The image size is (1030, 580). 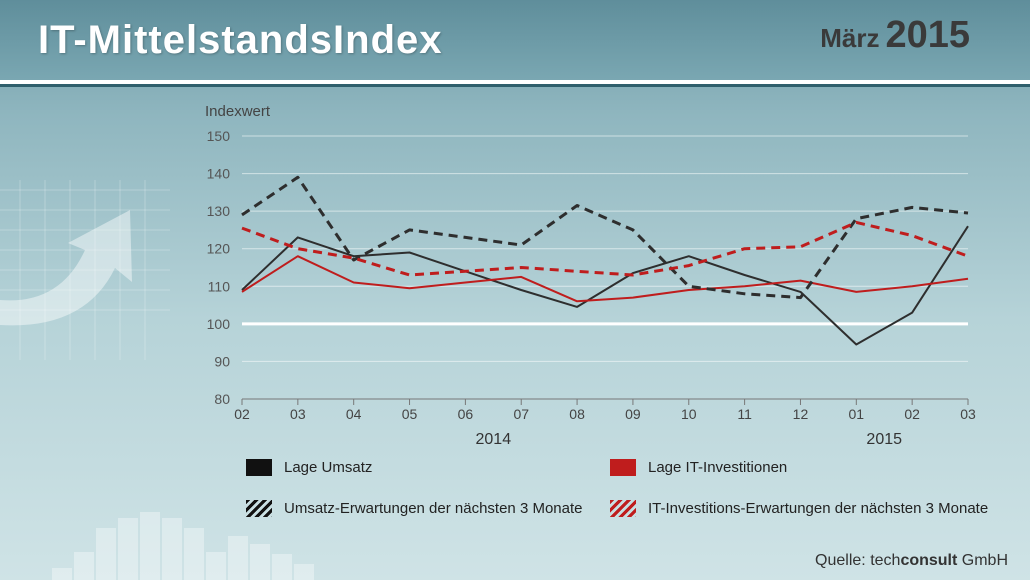 I want to click on x-tick-label: 01, so click(x=857, y=414).